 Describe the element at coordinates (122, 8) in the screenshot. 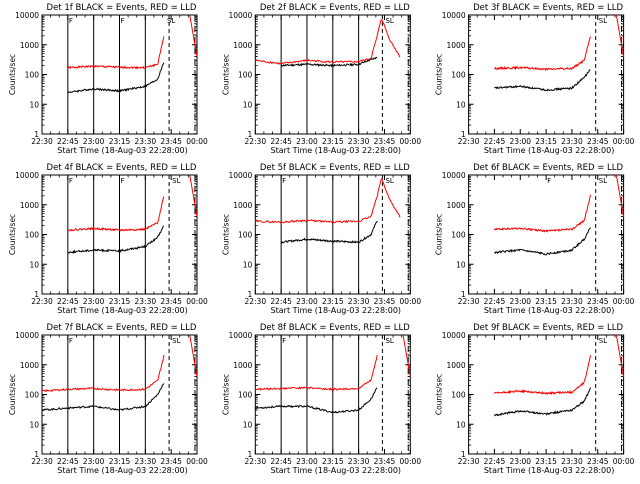

I see `panel-title: Det 1f BLACK = Events, RED = LLD` at that location.